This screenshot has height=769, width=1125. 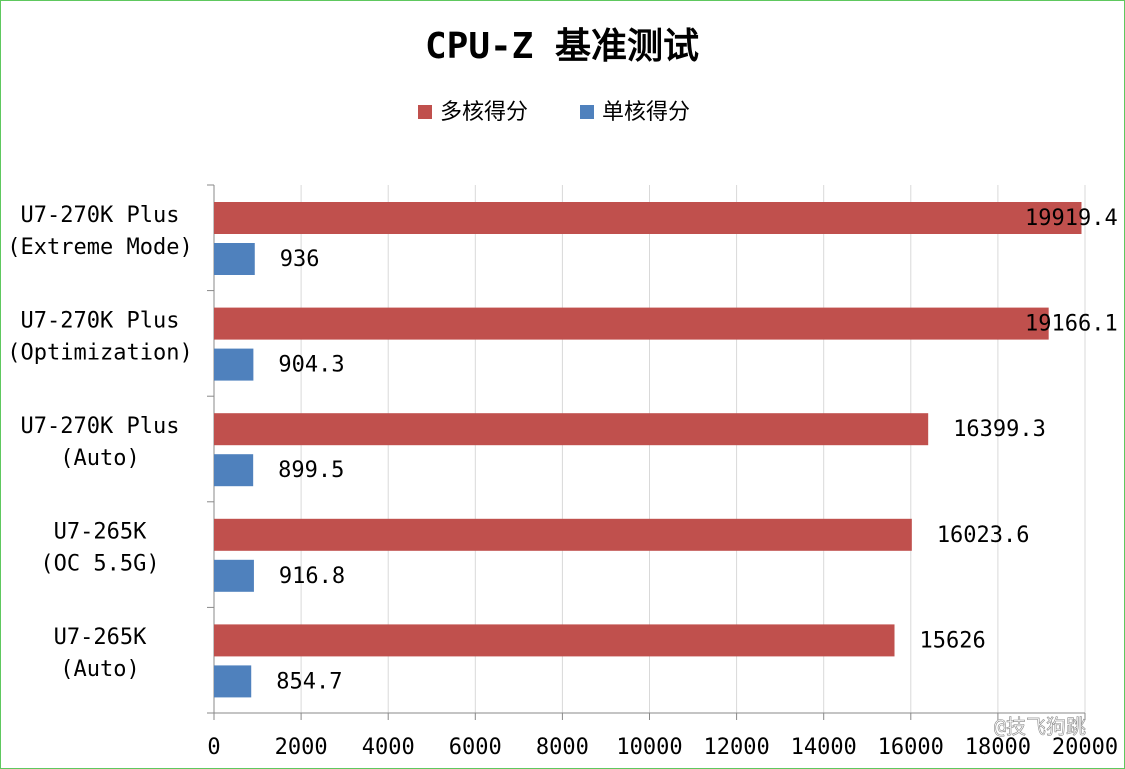 I want to click on chart-title: CPU-Z 基准测试, so click(x=562, y=46).